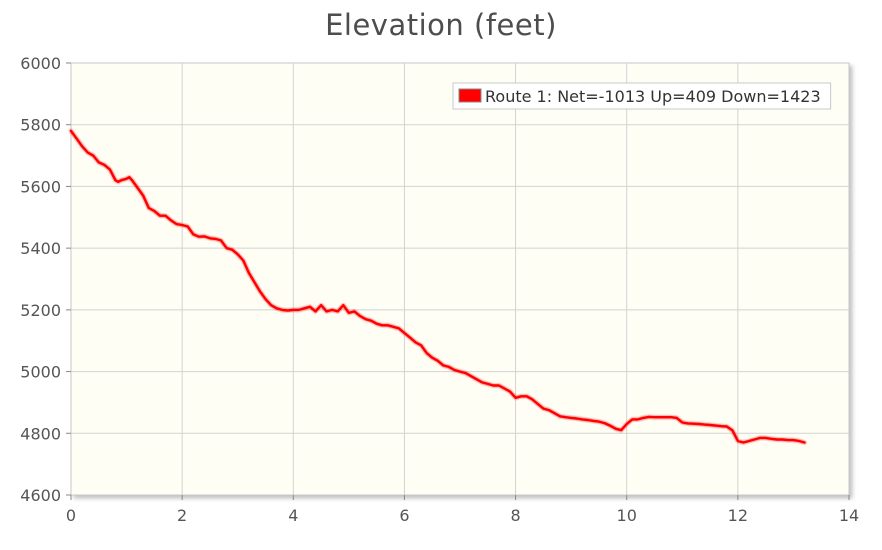 This screenshot has width=882, height=550. I want to click on y-tick-label: 5600, so click(40, 186).